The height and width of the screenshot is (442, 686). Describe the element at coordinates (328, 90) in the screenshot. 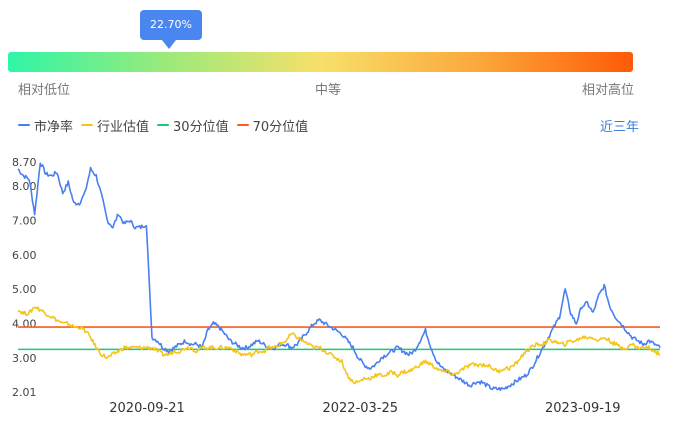

I see `scale-mid-label: 中等` at that location.